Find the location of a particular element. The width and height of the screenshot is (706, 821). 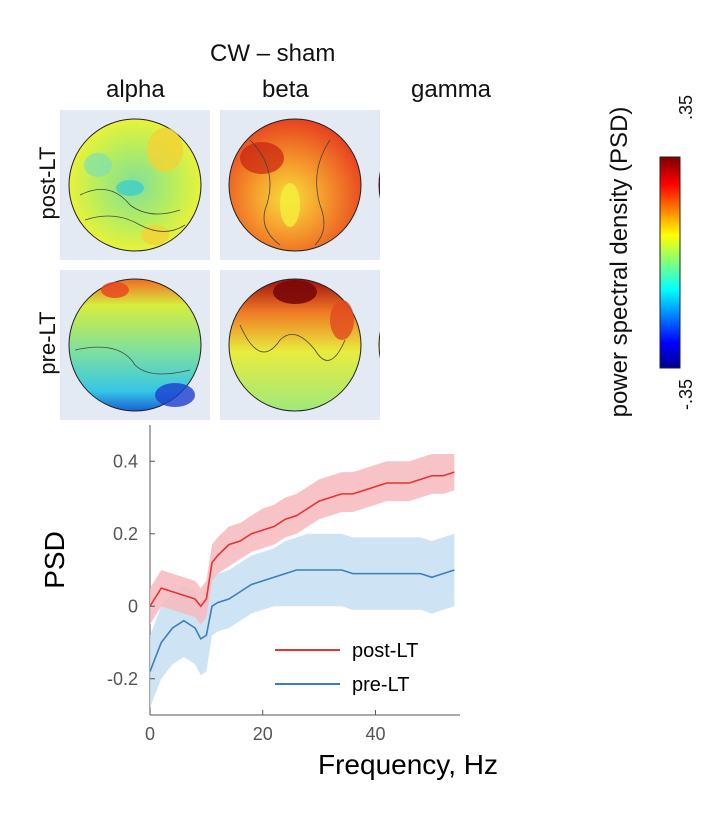

chart-ticks: 0 20 40 0.4 0.2 0 -0.2 is located at coordinates (246, 597).